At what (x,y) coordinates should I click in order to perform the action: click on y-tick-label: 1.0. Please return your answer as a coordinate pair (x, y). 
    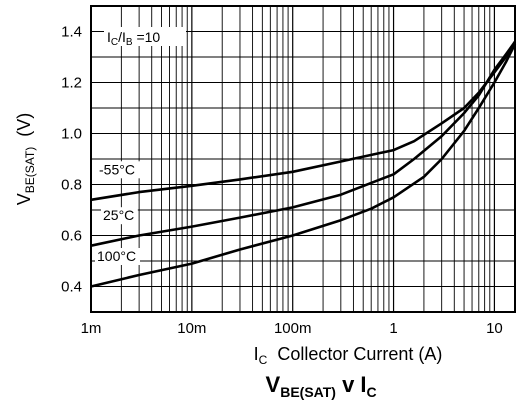
    Looking at the image, I should click on (71, 134).